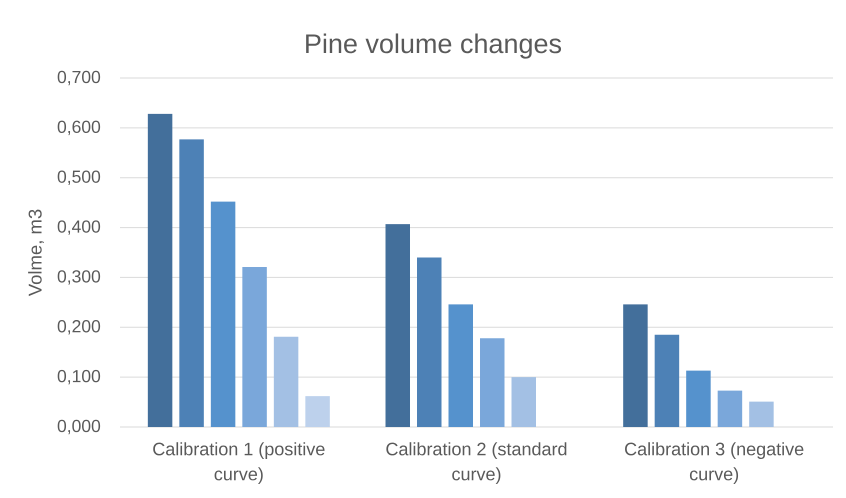 The image size is (846, 498). I want to click on y-tick-label: 0,500, so click(79, 177).